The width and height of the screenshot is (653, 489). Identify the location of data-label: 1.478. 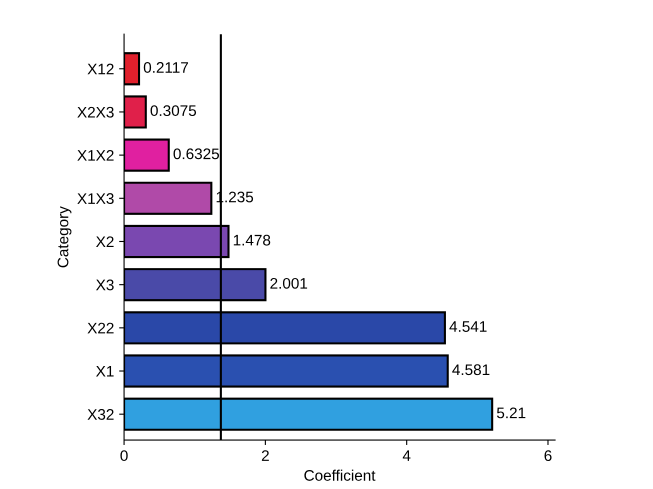
(252, 240).